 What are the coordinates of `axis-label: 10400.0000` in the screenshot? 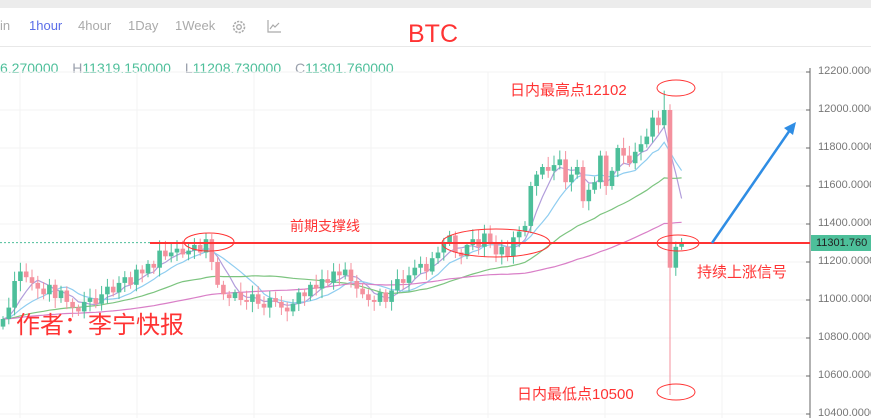 It's located at (844, 413).